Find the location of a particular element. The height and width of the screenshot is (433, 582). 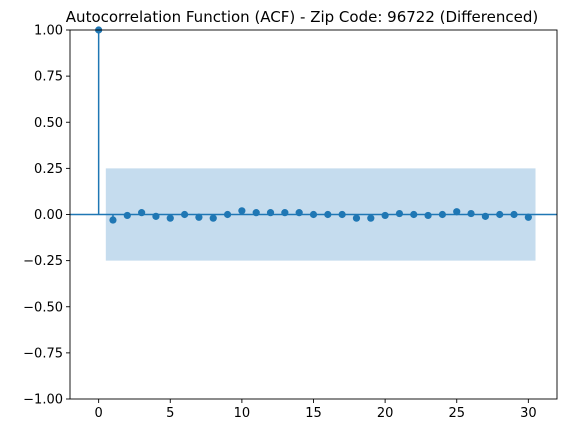

x-tick-label: 20 is located at coordinates (385, 413).